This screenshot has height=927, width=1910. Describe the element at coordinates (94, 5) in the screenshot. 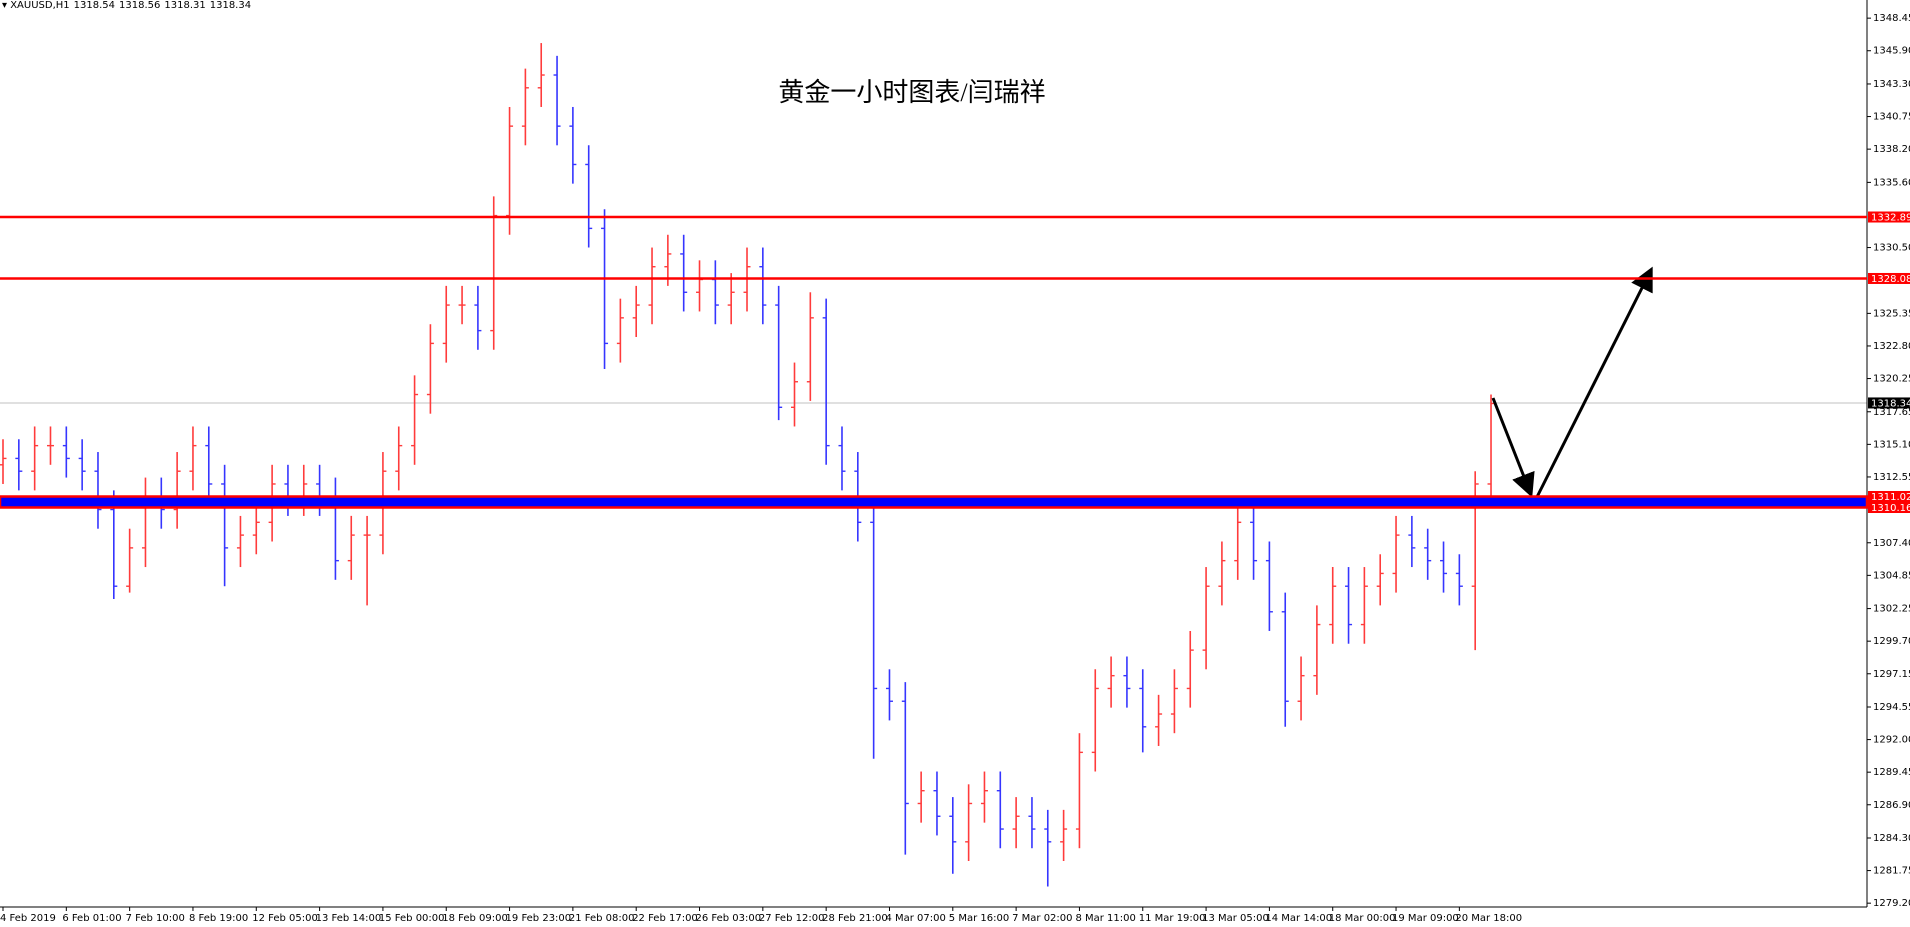

I see `quote-open: 1318.54` at that location.